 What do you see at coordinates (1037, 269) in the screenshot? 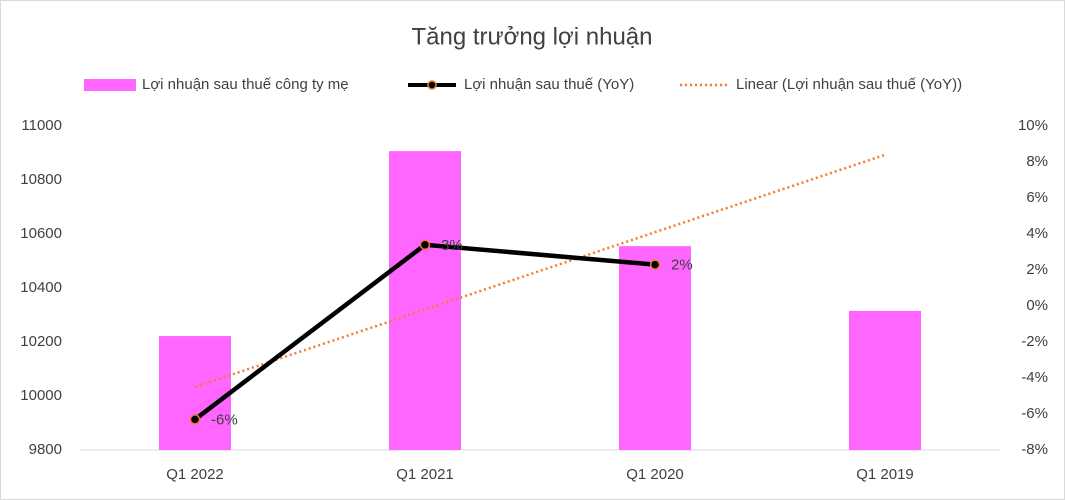
I see `y2-tick-label: 2%` at bounding box center [1037, 269].